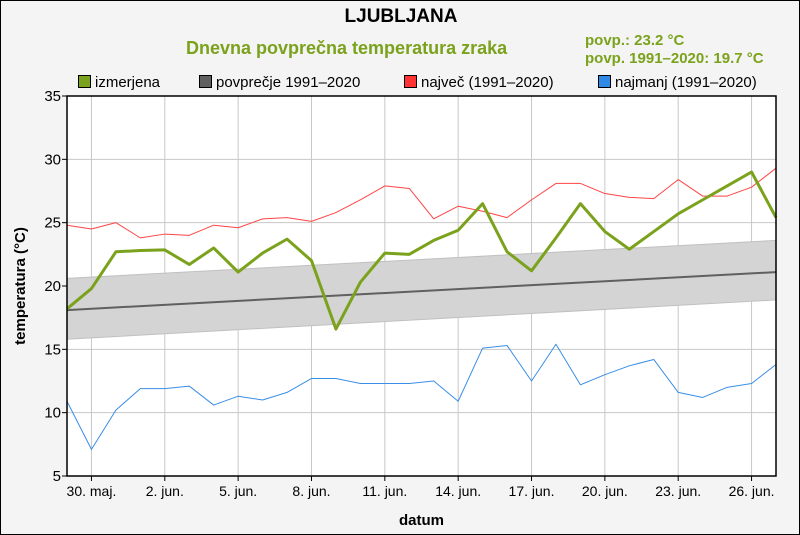 The image size is (800, 535). I want to click on legend-item-max: največ (1991–2020), so click(479, 82).